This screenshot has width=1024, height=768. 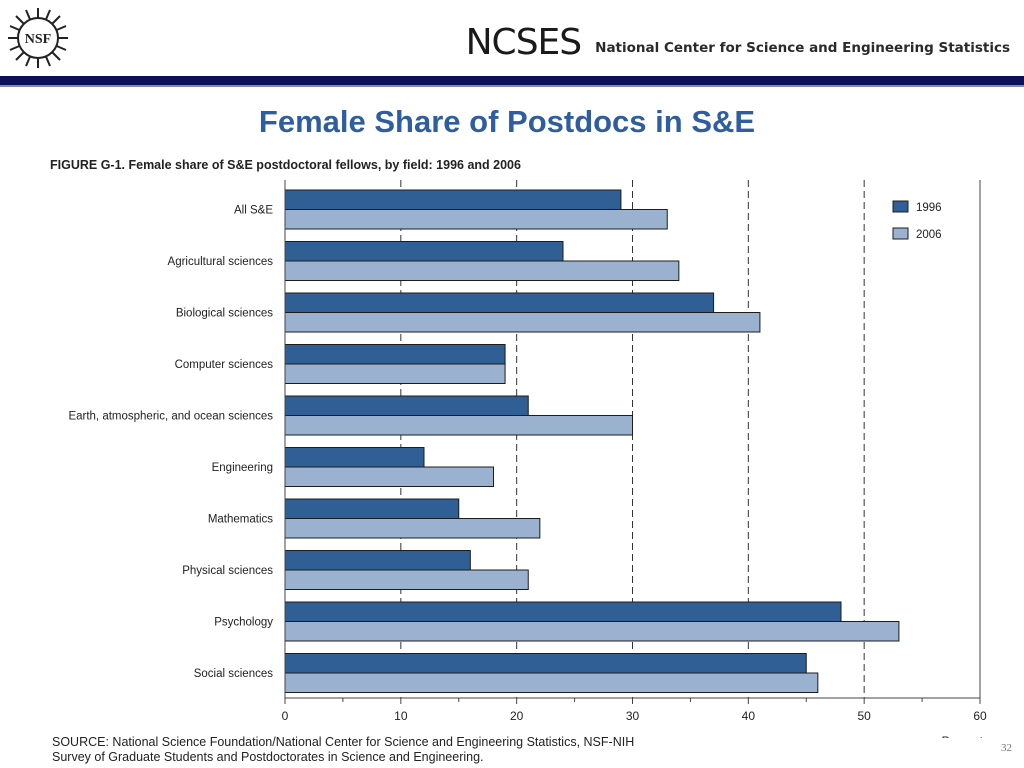 What do you see at coordinates (221, 262) in the screenshot?
I see `category-label: Agricultural sciences` at bounding box center [221, 262].